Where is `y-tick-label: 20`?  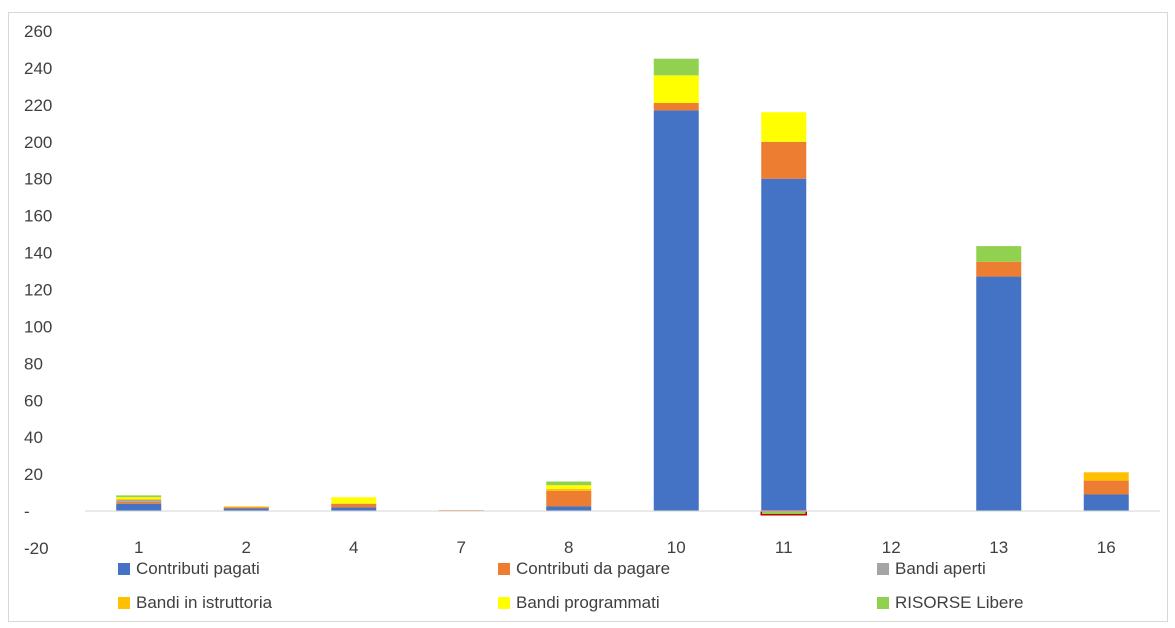
y-tick-label: 20 is located at coordinates (33, 474).